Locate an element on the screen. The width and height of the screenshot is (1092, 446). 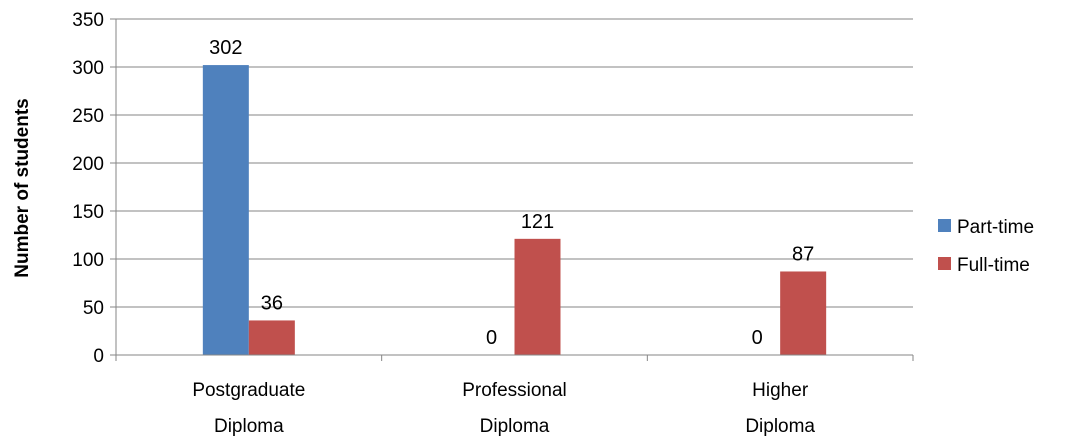
data-label: 36 is located at coordinates (272, 303).